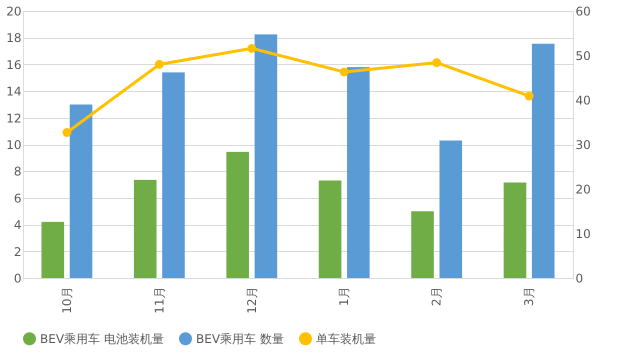  What do you see at coordinates (159, 300) in the screenshot?
I see `x-tick-label: 11月` at bounding box center [159, 300].